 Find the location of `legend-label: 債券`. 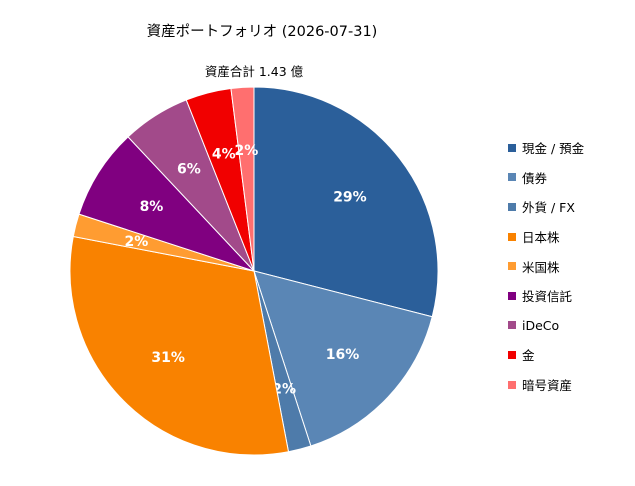

legend-label: 債券 is located at coordinates (535, 178).